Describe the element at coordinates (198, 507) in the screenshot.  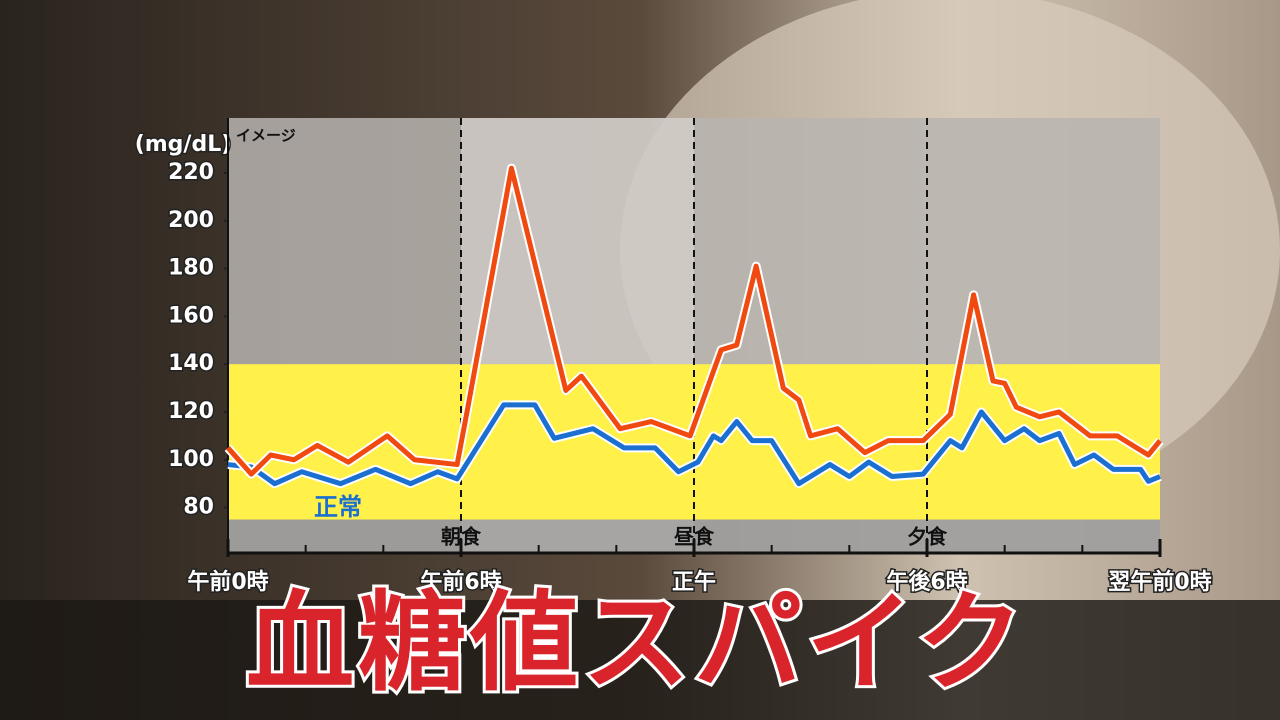
I see `y-tick-label: 80` at that location.